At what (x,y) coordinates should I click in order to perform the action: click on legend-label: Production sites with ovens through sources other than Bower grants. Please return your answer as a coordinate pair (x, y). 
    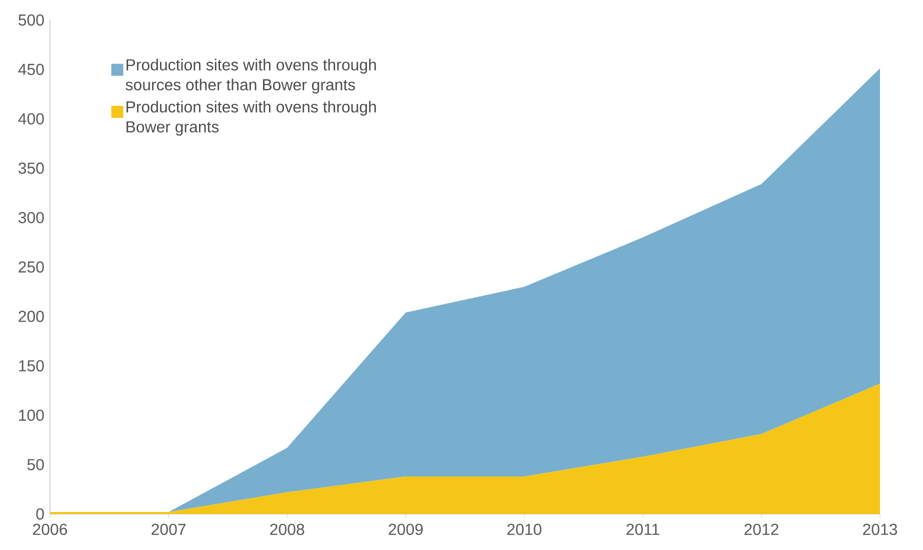
    Looking at the image, I should click on (251, 76).